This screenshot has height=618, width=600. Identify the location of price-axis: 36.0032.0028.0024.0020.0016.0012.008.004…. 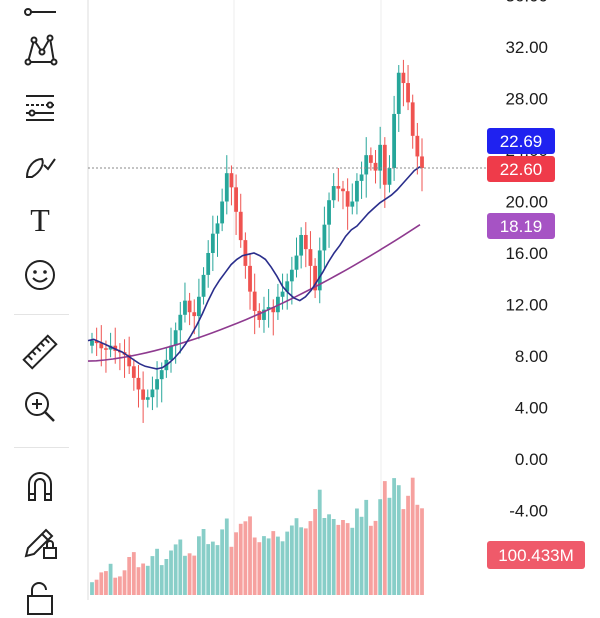
(526, 286).